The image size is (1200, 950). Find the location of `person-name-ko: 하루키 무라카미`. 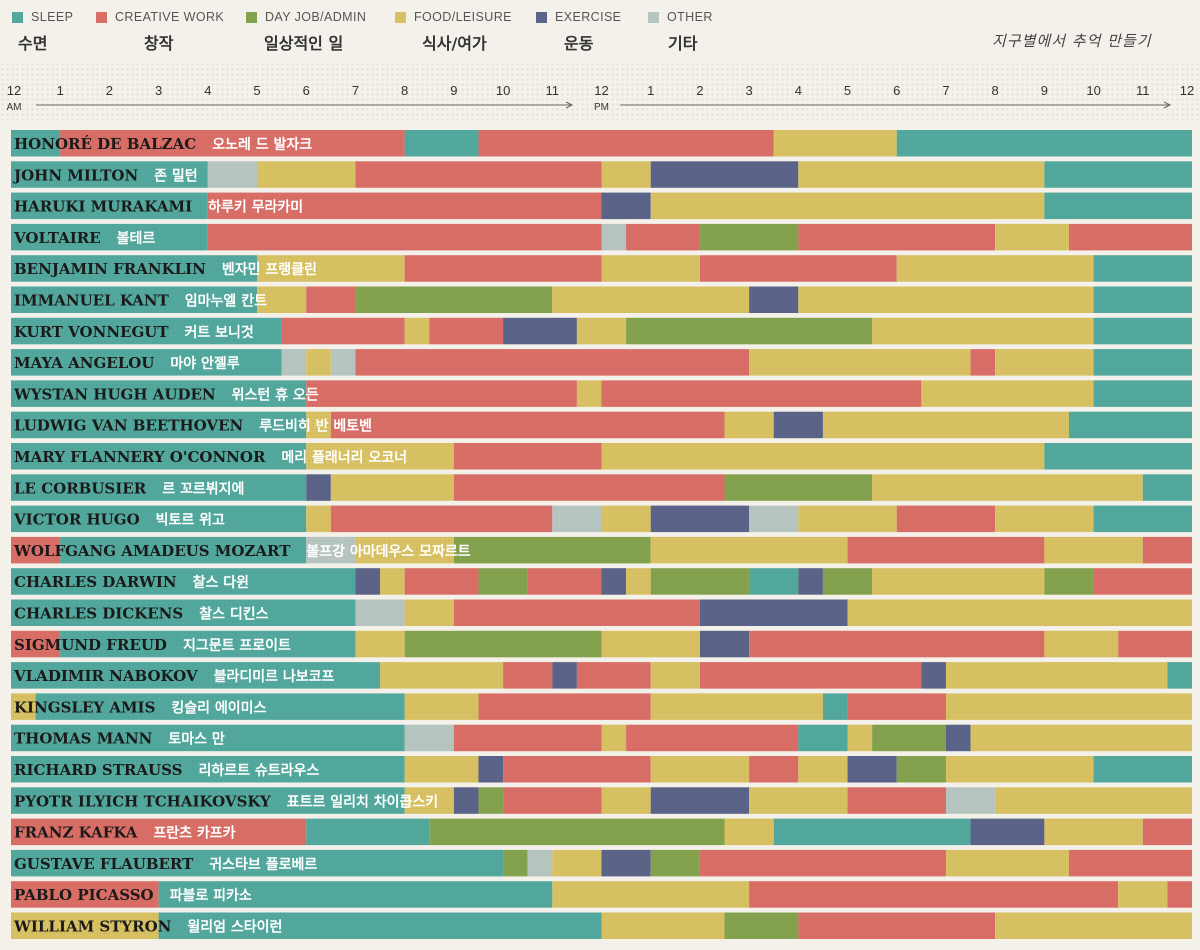

person-name-ko: 하루키 무라카미 is located at coordinates (255, 207).